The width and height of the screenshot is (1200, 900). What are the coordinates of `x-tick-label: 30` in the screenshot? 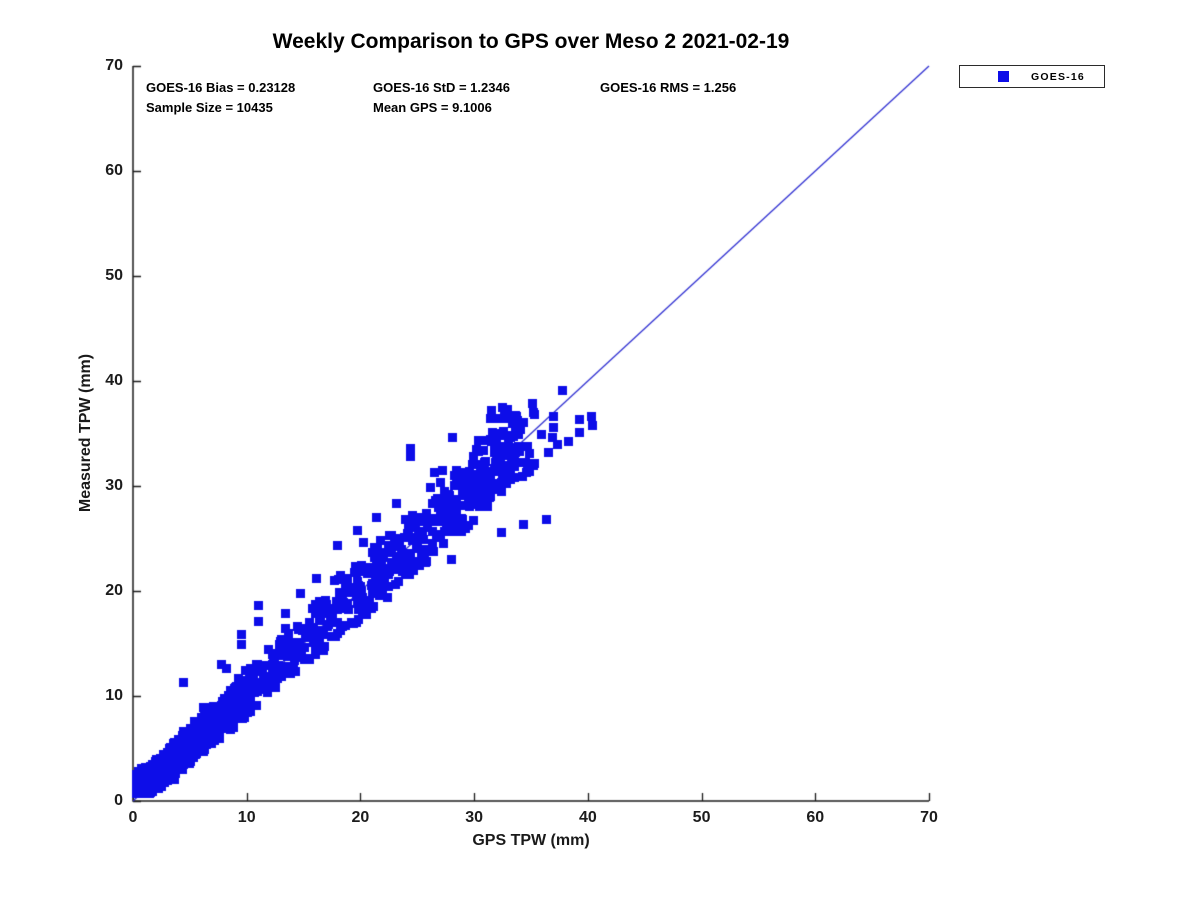 It's located at (474, 817).